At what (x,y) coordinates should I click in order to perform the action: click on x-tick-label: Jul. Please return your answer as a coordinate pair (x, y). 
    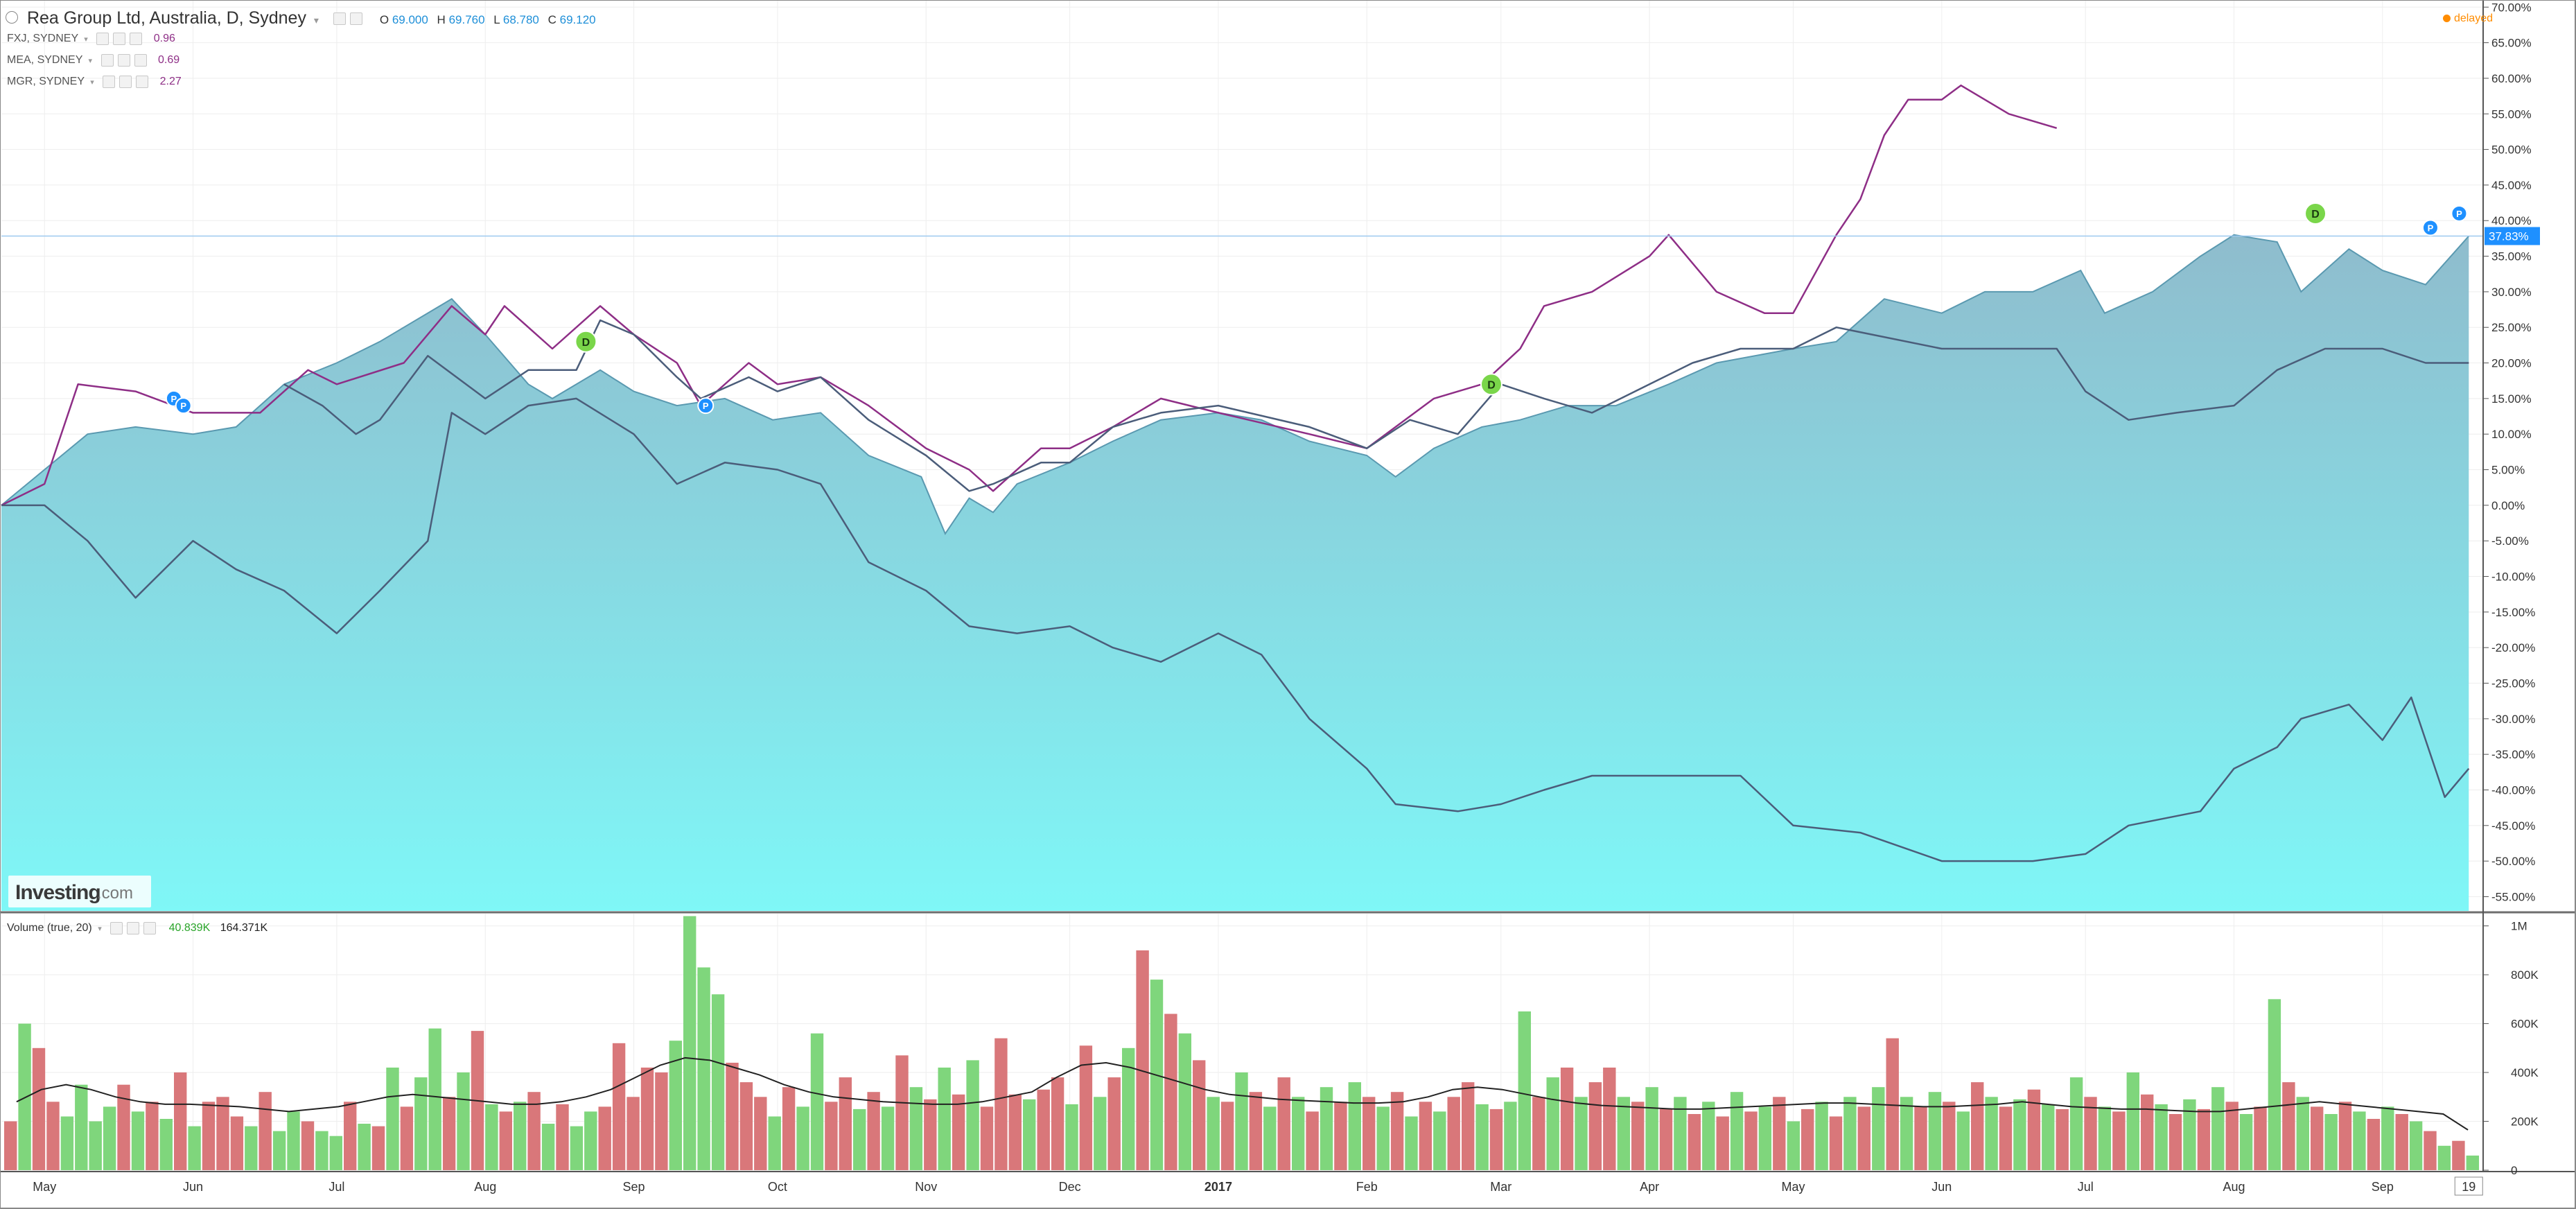
    Looking at the image, I should click on (336, 1187).